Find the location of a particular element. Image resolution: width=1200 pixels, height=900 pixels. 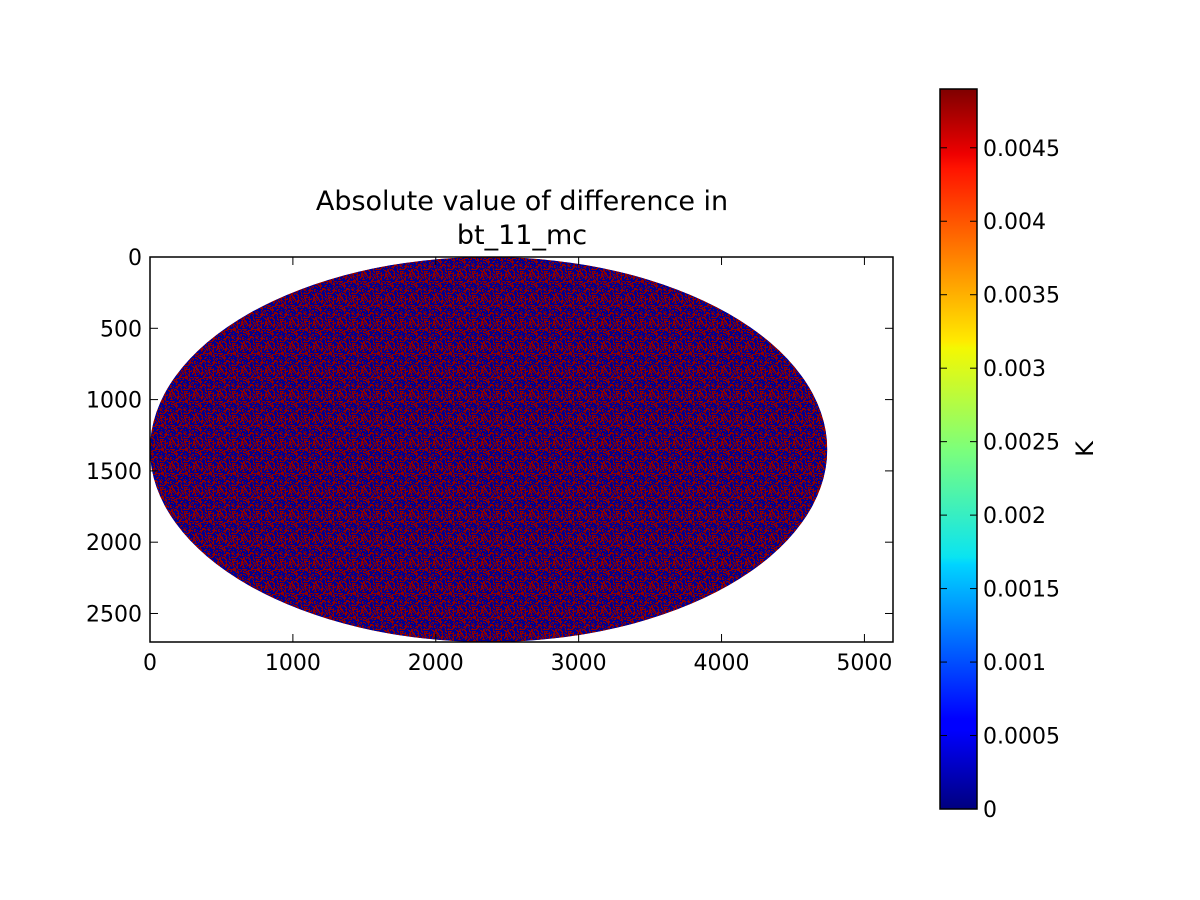

colorbar-tick-label: 0.0045 is located at coordinates (1021, 149).